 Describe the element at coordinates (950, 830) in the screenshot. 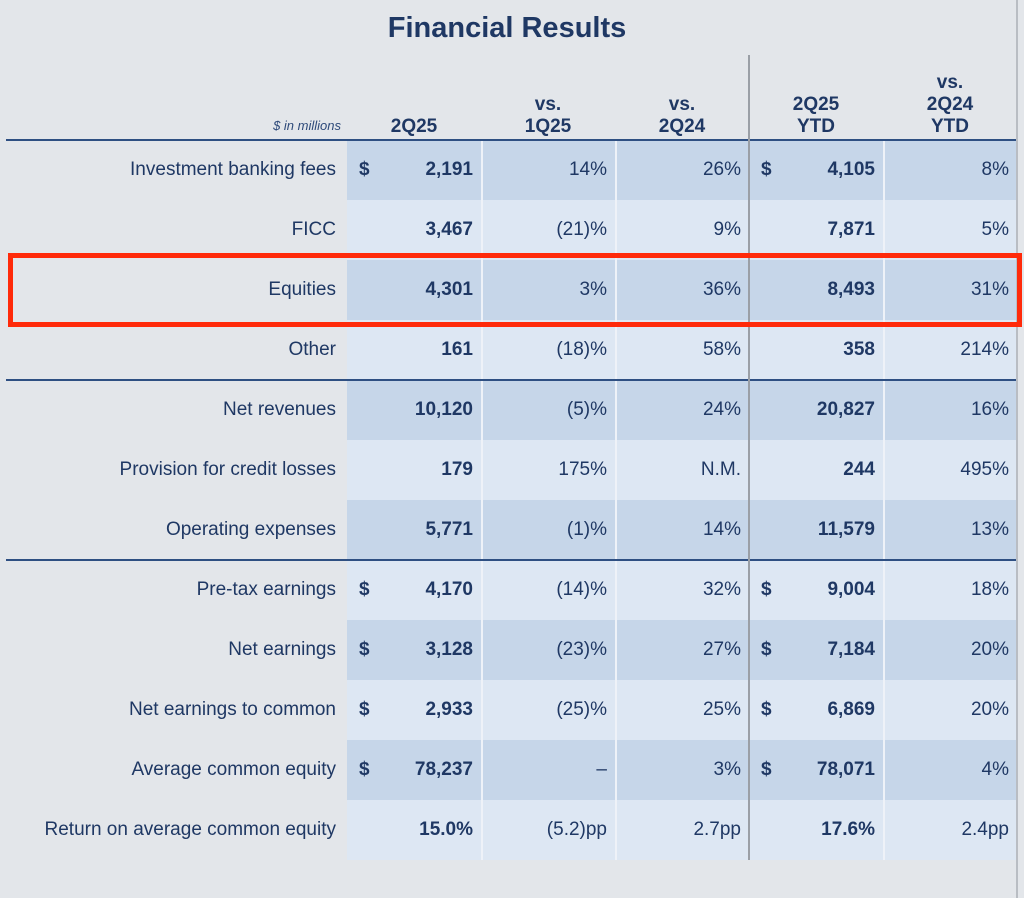

I see `cell-vytd: 2.4pp` at that location.